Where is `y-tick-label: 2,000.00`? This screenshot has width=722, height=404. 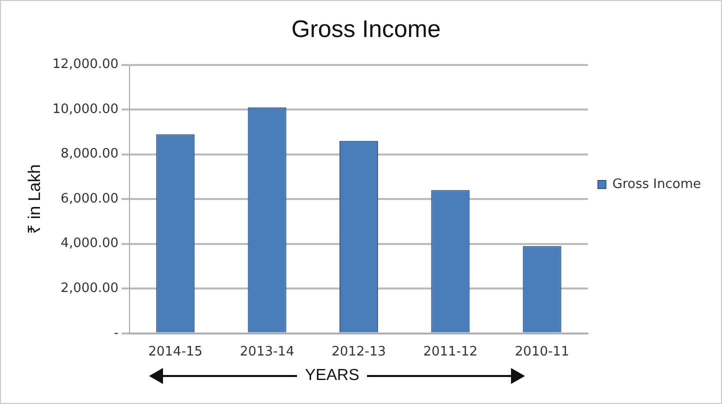 y-tick-label: 2,000.00 is located at coordinates (89, 288).